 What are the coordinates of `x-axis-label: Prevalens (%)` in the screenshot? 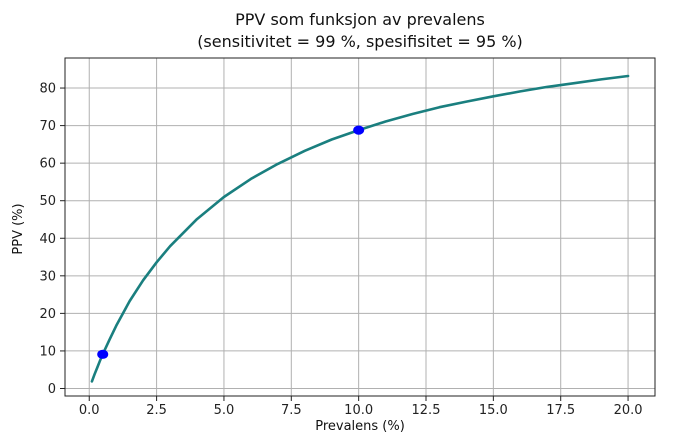 It's located at (360, 426).